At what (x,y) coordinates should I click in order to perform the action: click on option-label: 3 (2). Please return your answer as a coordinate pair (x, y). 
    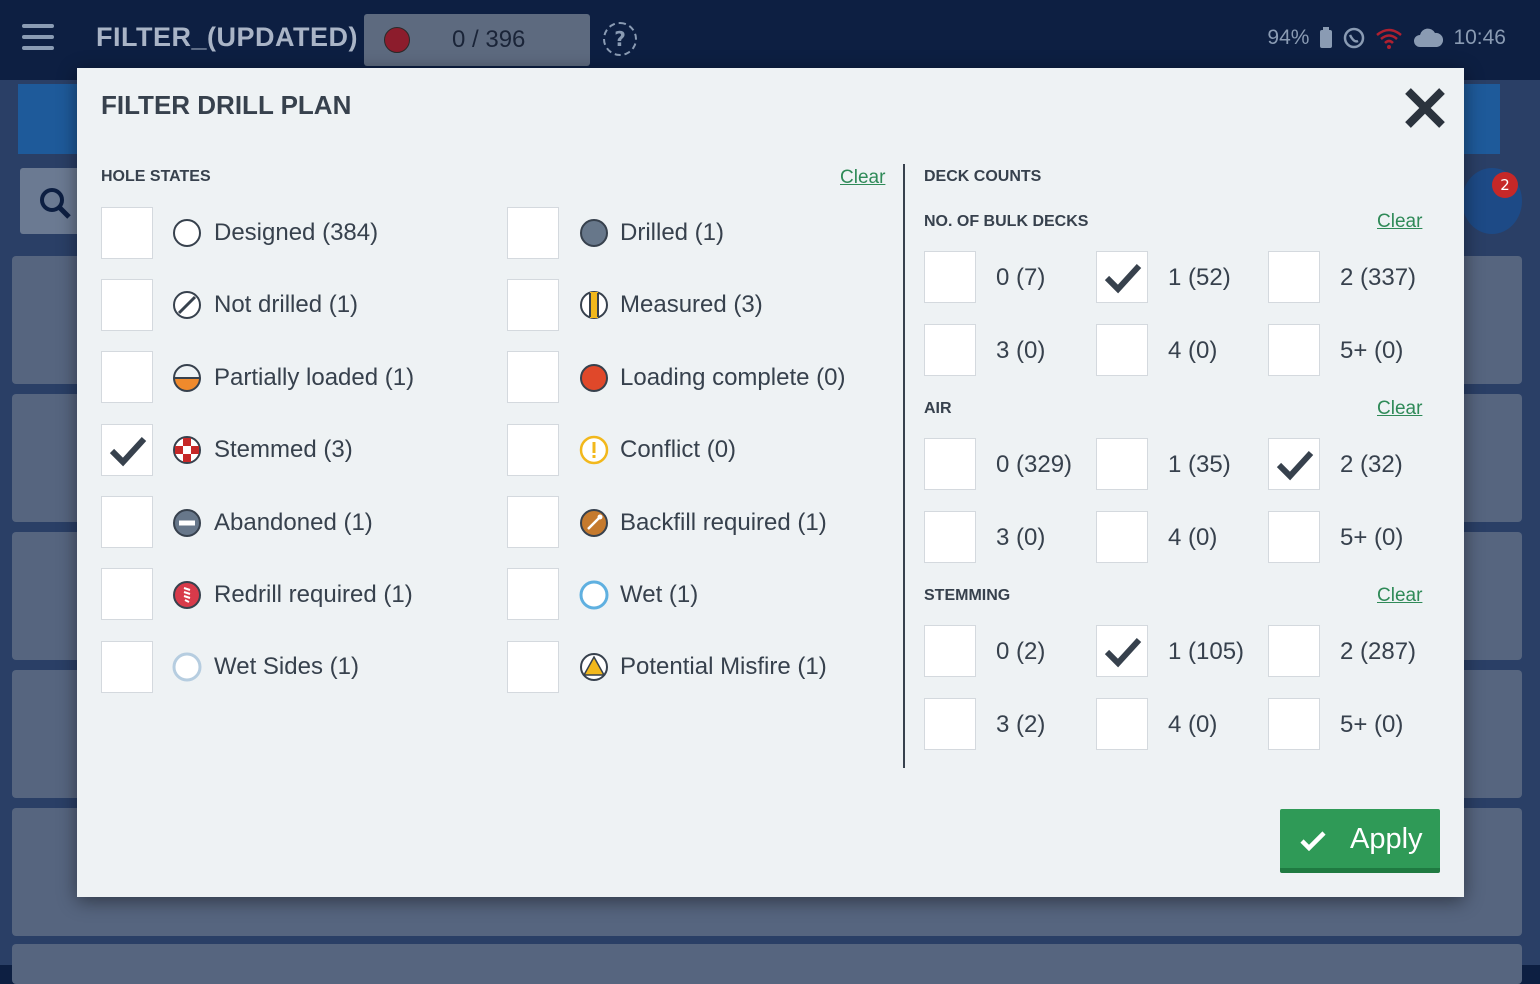
    Looking at the image, I should click on (1021, 724).